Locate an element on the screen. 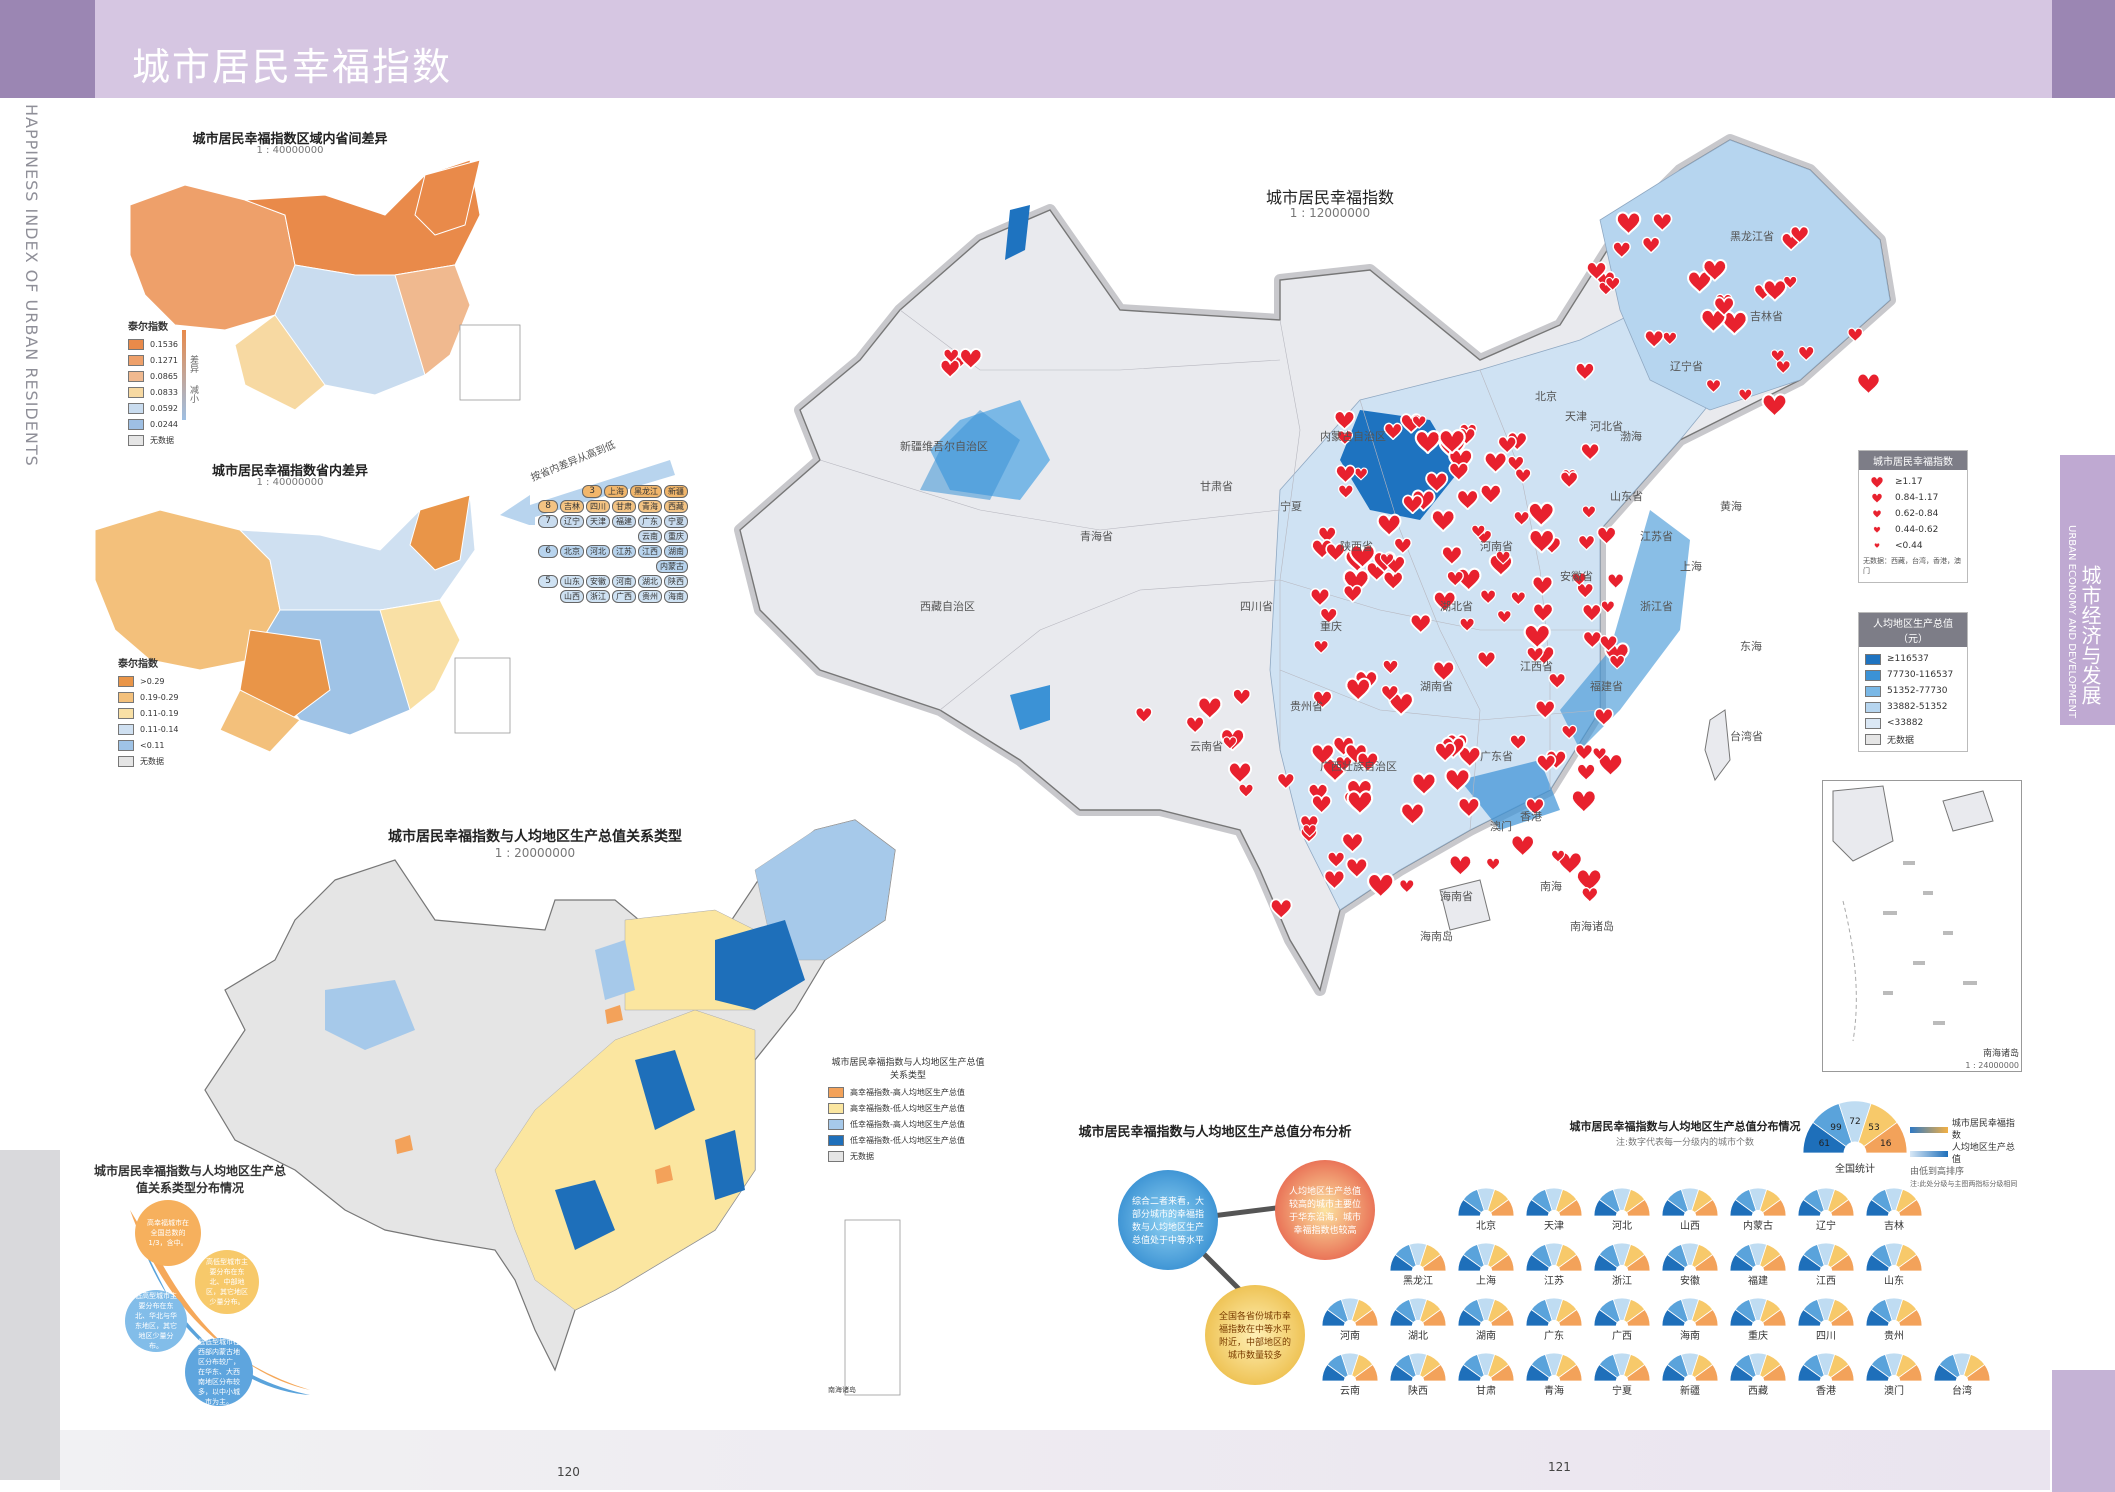 The image size is (2115, 1492). inset2-legend-title: 泰尔指数 is located at coordinates (138, 664).